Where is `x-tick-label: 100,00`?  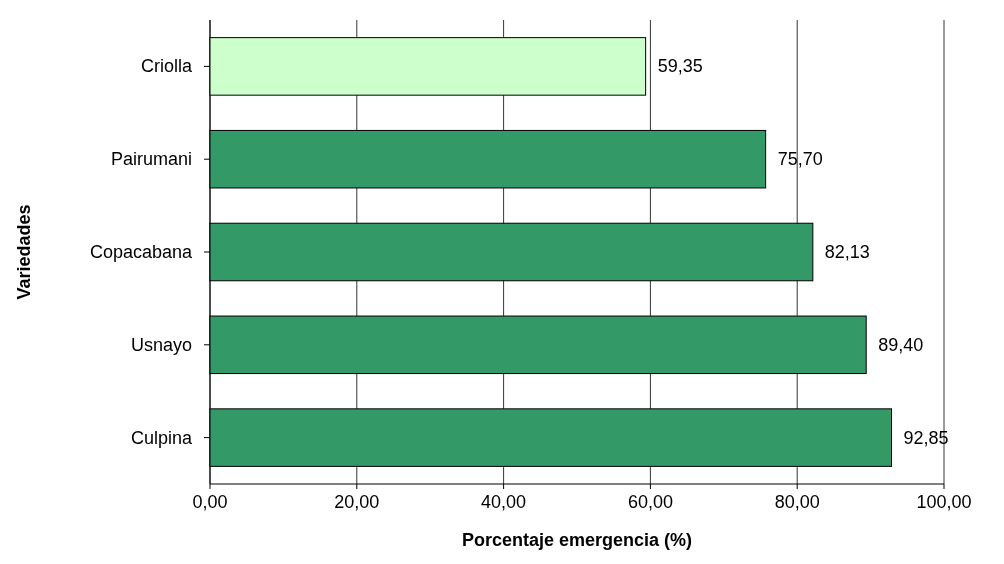
x-tick-label: 100,00 is located at coordinates (944, 502).